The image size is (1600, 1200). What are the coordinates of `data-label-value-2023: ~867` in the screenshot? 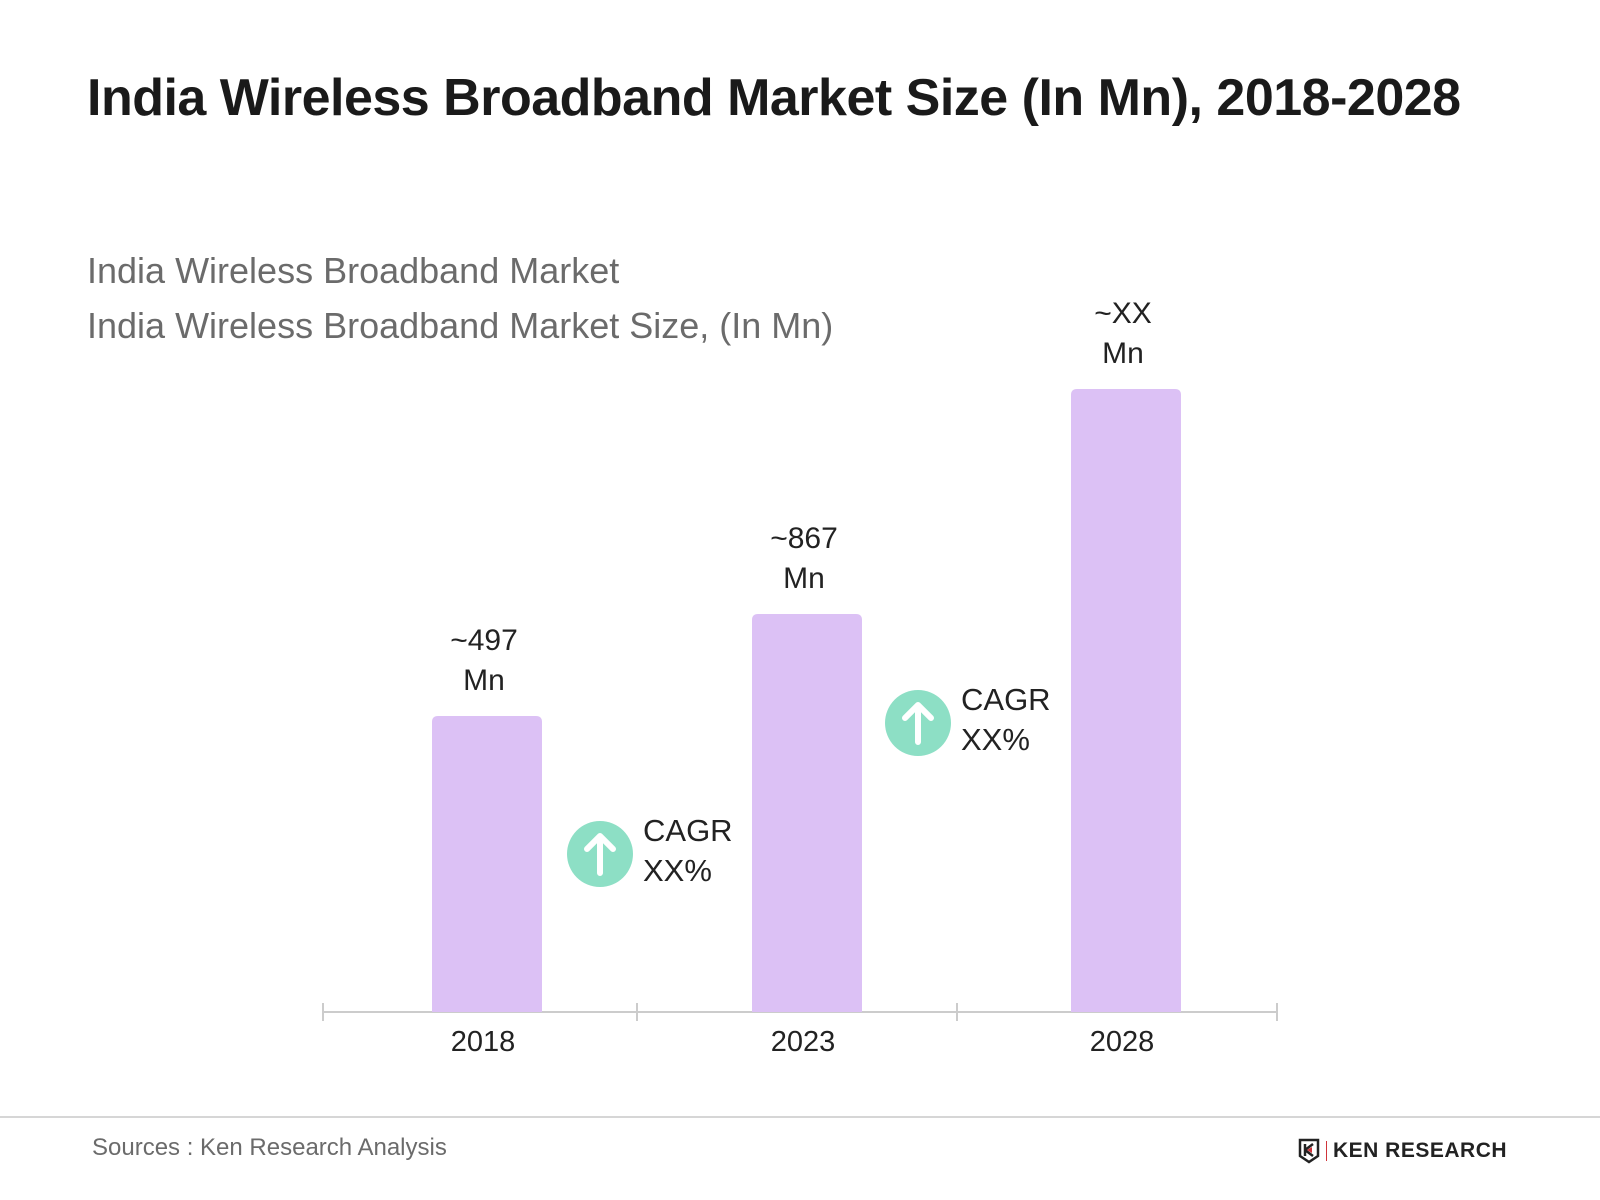 It's located at (804, 538).